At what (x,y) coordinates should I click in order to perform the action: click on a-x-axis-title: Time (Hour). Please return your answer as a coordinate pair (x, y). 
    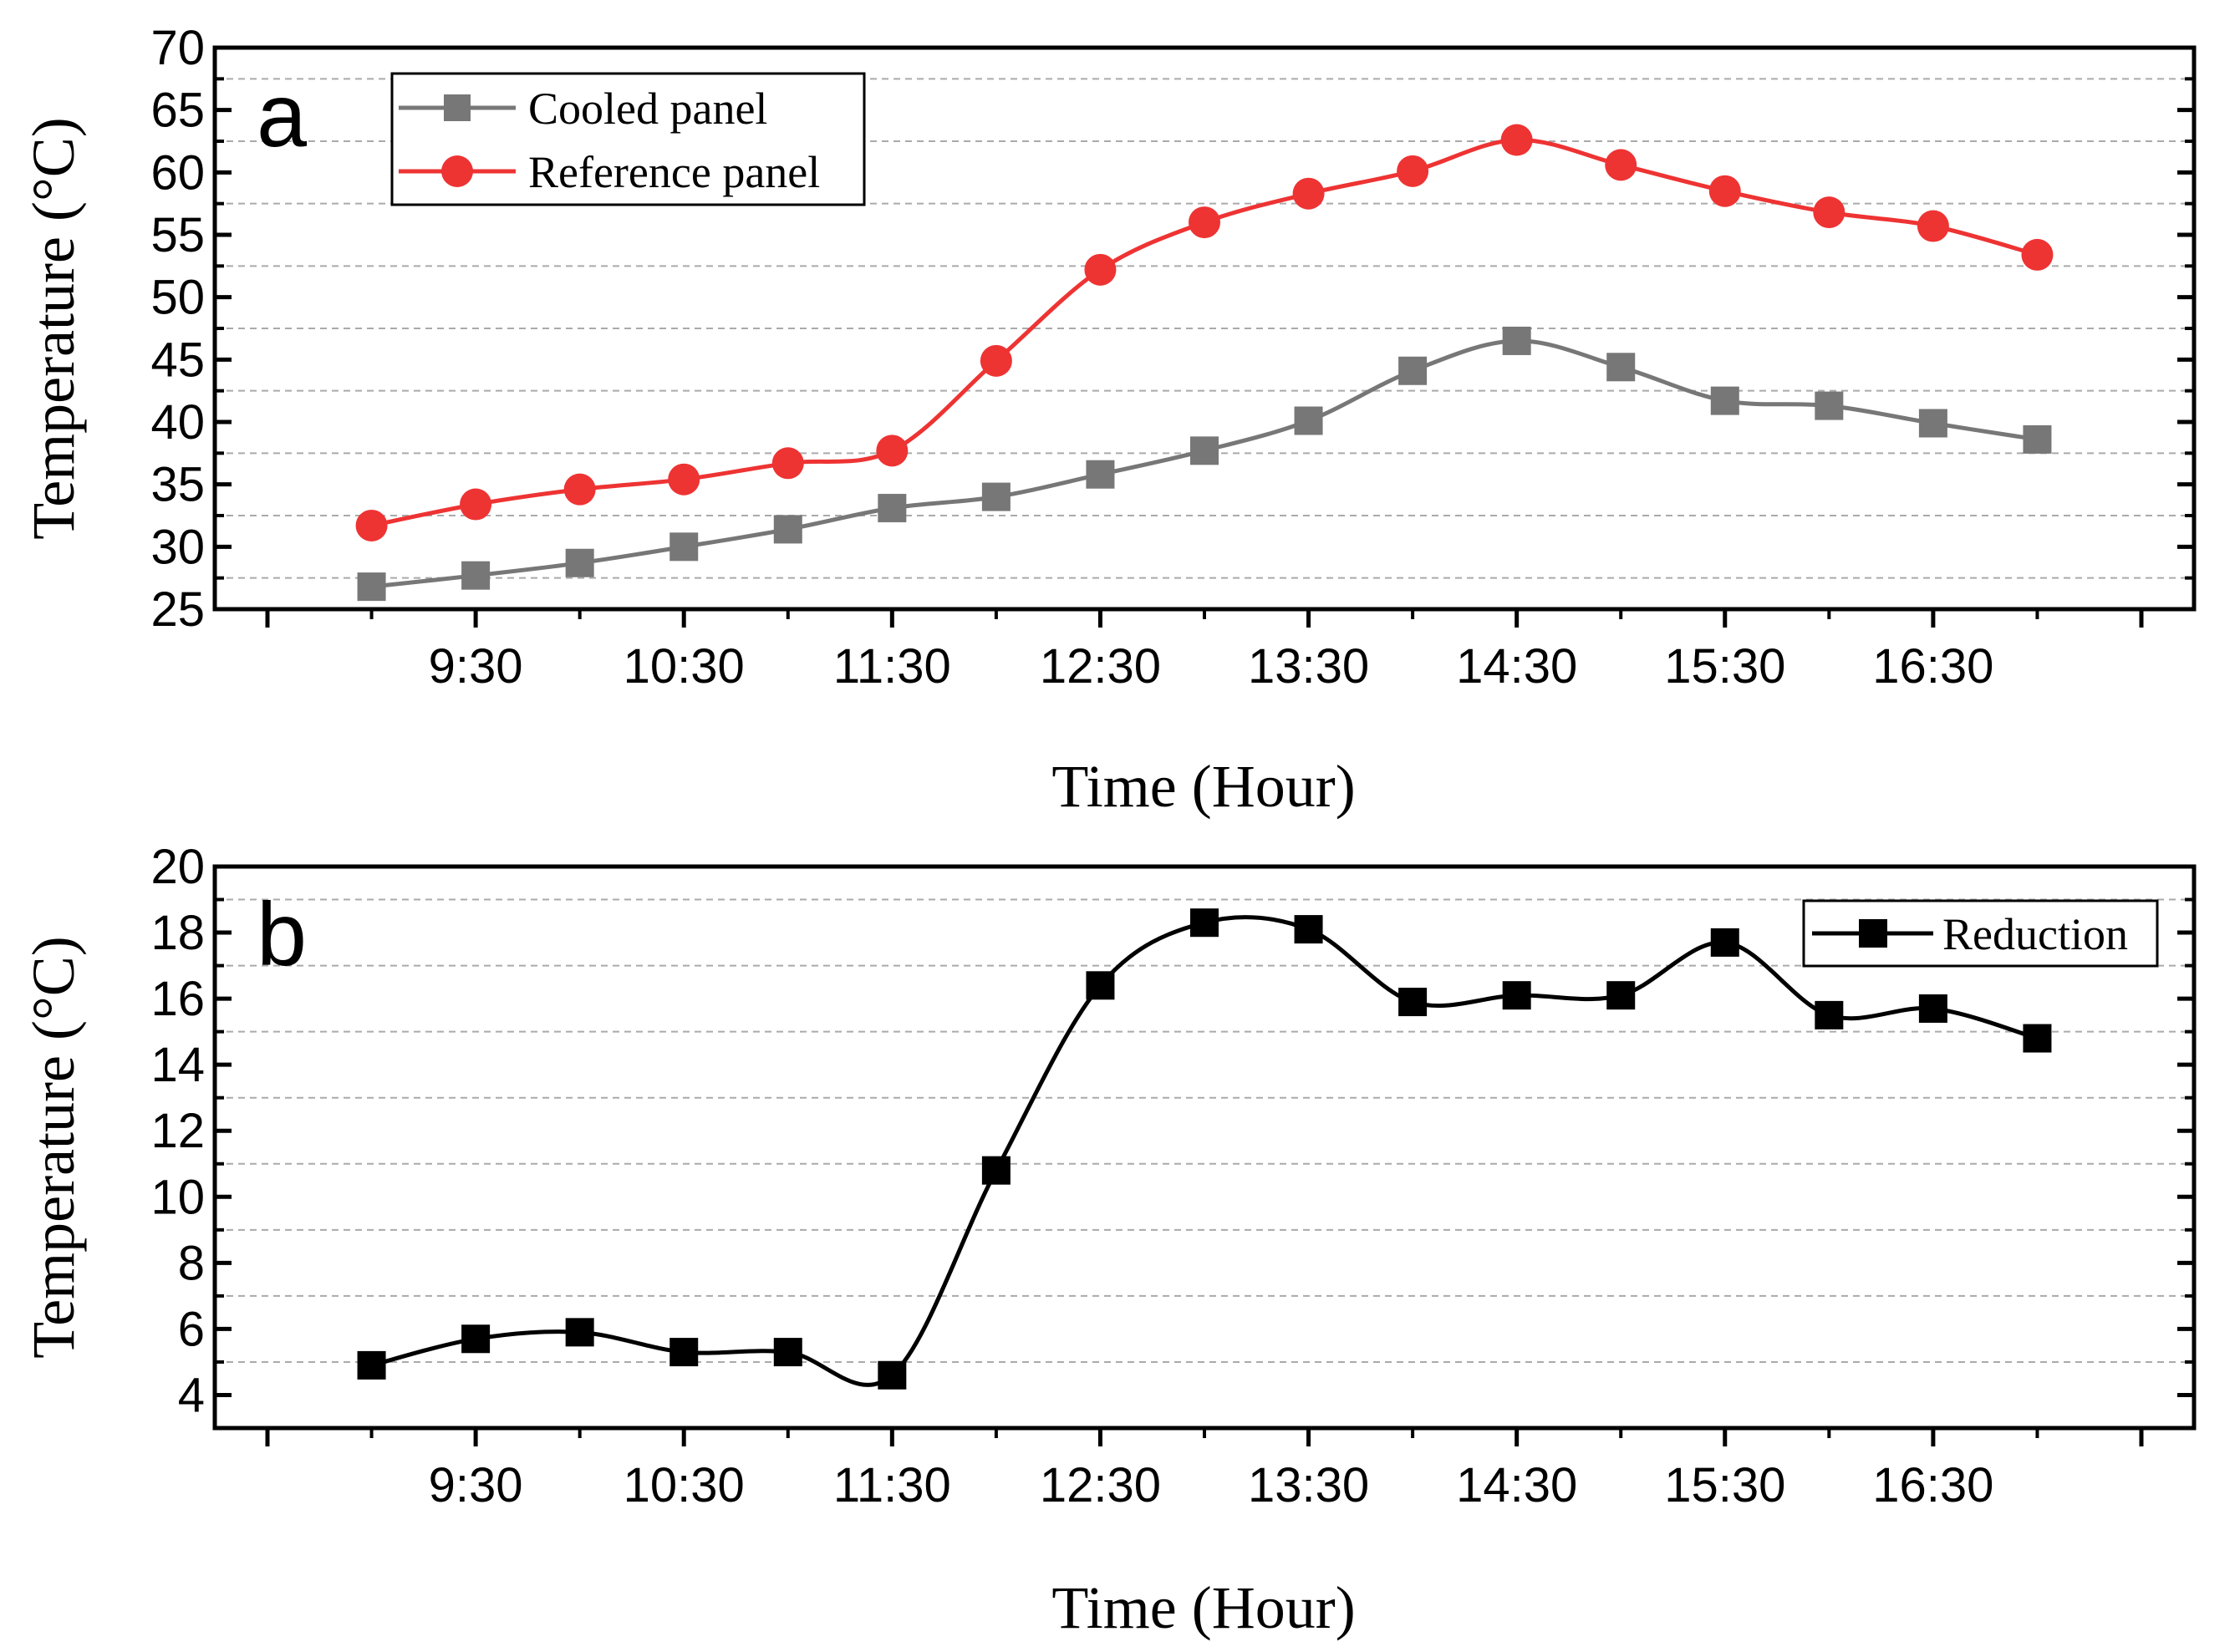
    Looking at the image, I should click on (1203, 787).